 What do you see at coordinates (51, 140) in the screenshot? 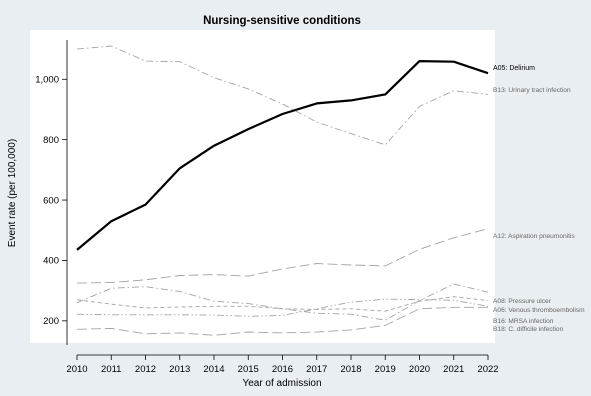
I see `y-tick-label: 800` at bounding box center [51, 140].